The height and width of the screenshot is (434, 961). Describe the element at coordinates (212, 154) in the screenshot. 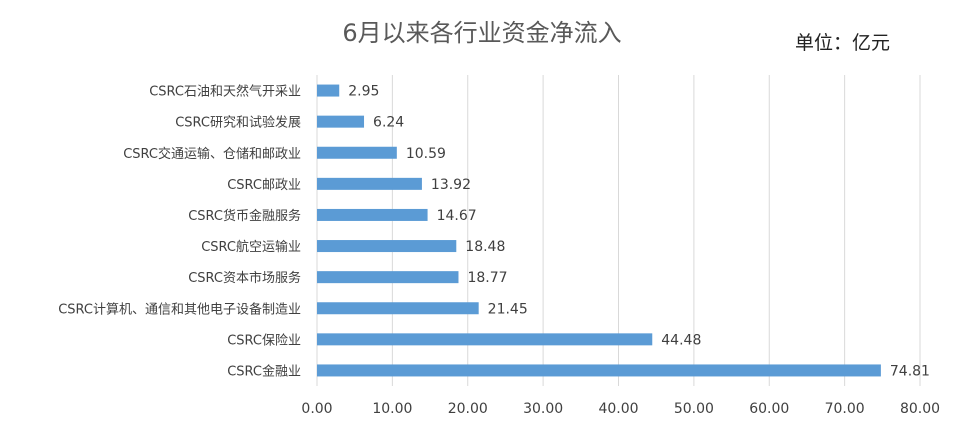

I see `category-label: CSRC交通运输、仓储和邮政业` at that location.